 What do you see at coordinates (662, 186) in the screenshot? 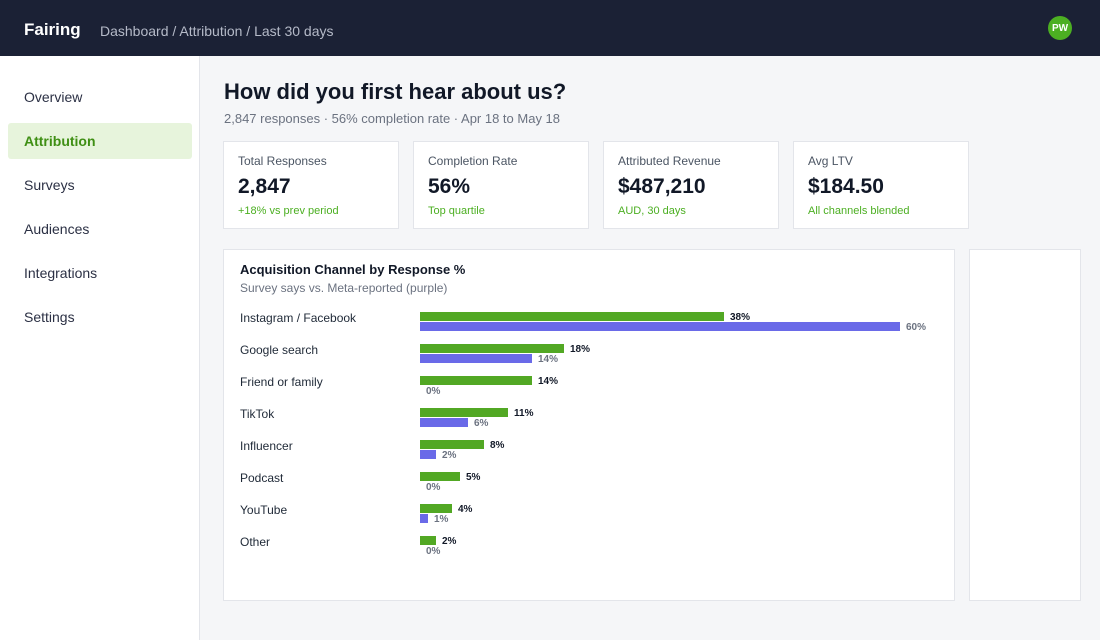
I see `kpi-value: $487,210` at bounding box center [662, 186].